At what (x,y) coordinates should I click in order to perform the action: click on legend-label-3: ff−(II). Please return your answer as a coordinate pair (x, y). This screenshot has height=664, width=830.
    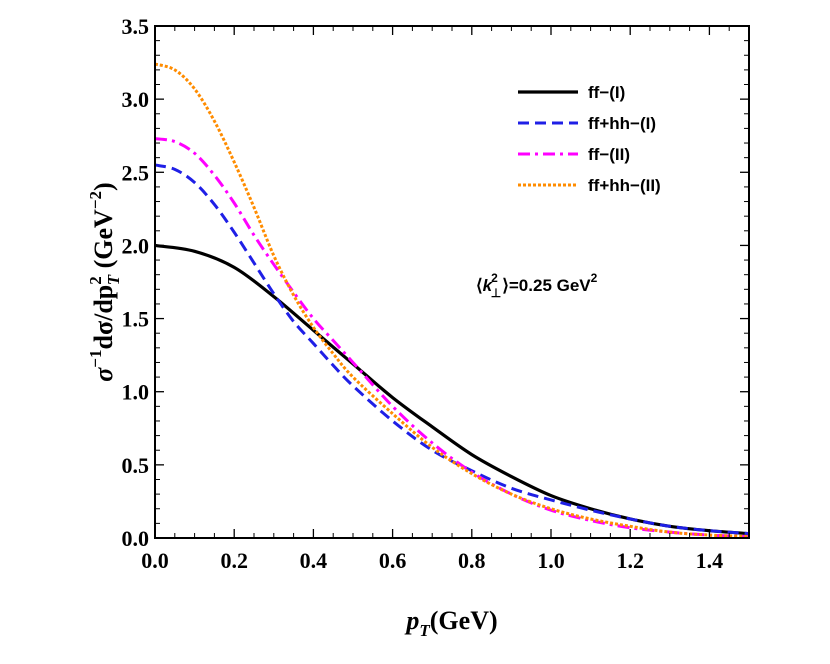
    Looking at the image, I should click on (609, 154).